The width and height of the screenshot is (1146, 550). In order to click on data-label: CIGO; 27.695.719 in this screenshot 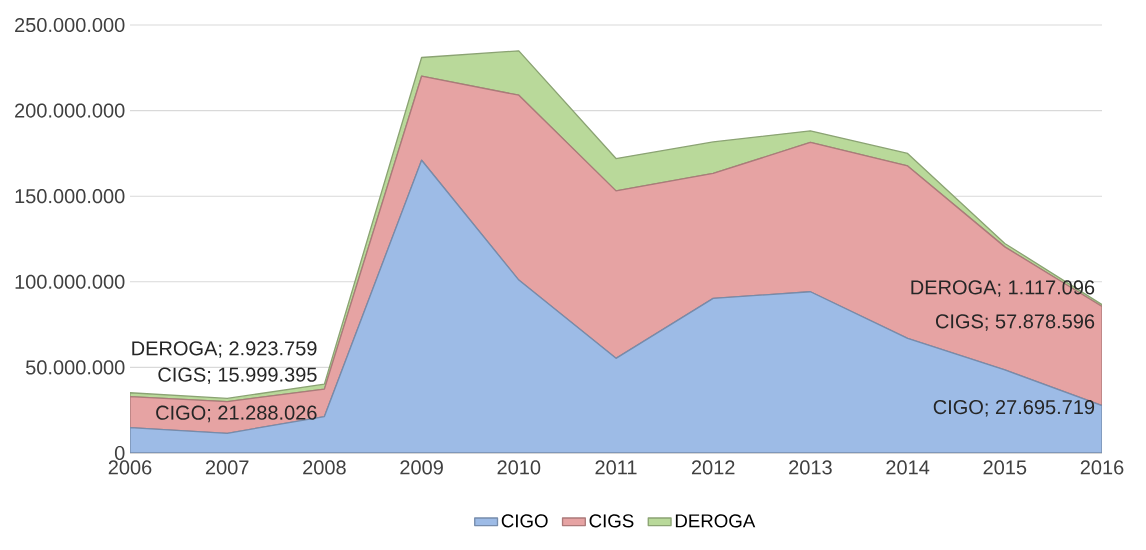, I will do `click(1014, 408)`.